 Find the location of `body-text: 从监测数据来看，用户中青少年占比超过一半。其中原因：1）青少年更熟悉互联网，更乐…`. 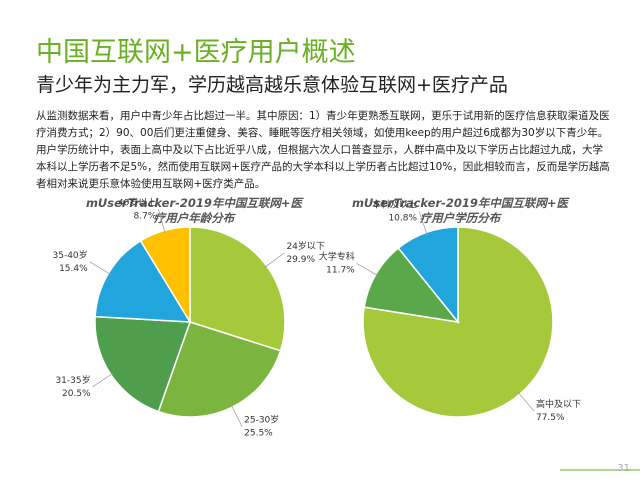

body-text: 从监测数据来看，用户中青少年占比超过一半。其中原因：1）青少年更熟悉互联网，更乐… is located at coordinates (323, 150).